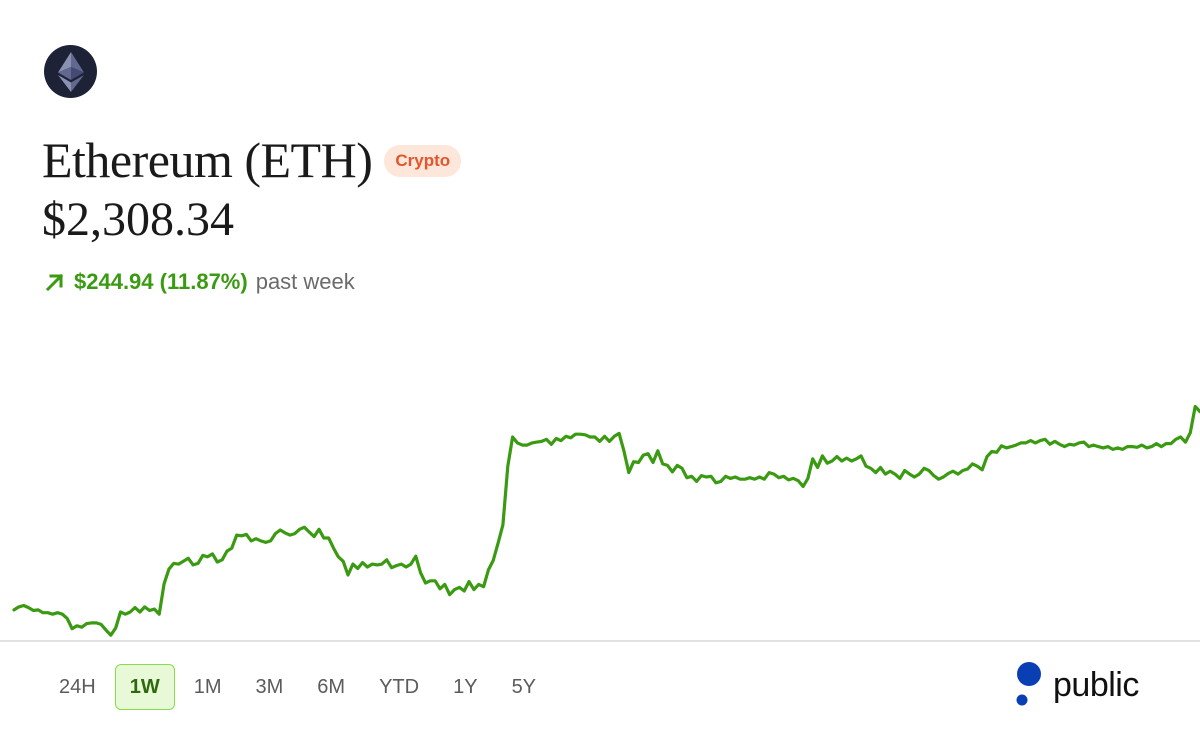 The width and height of the screenshot is (1200, 735). What do you see at coordinates (299, 687) in the screenshot?
I see `timeframe-selector: 24H 1W 1M 3M 6M YTD 1Y 5Y` at bounding box center [299, 687].